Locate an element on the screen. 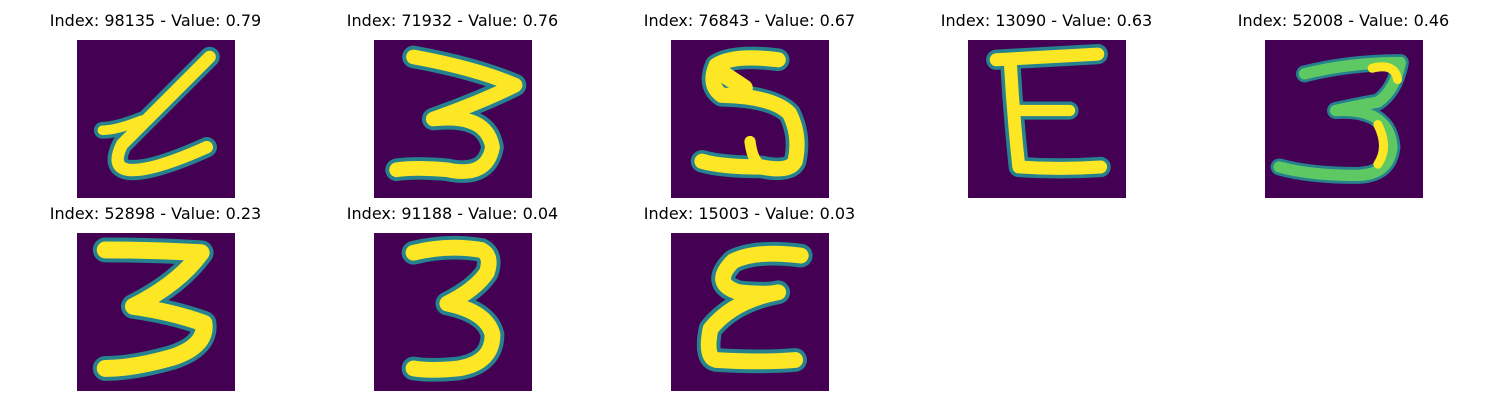 The width and height of the screenshot is (1500, 400). panel-2: Index: 71932 - Value: 0.76 is located at coordinates (452, 107).